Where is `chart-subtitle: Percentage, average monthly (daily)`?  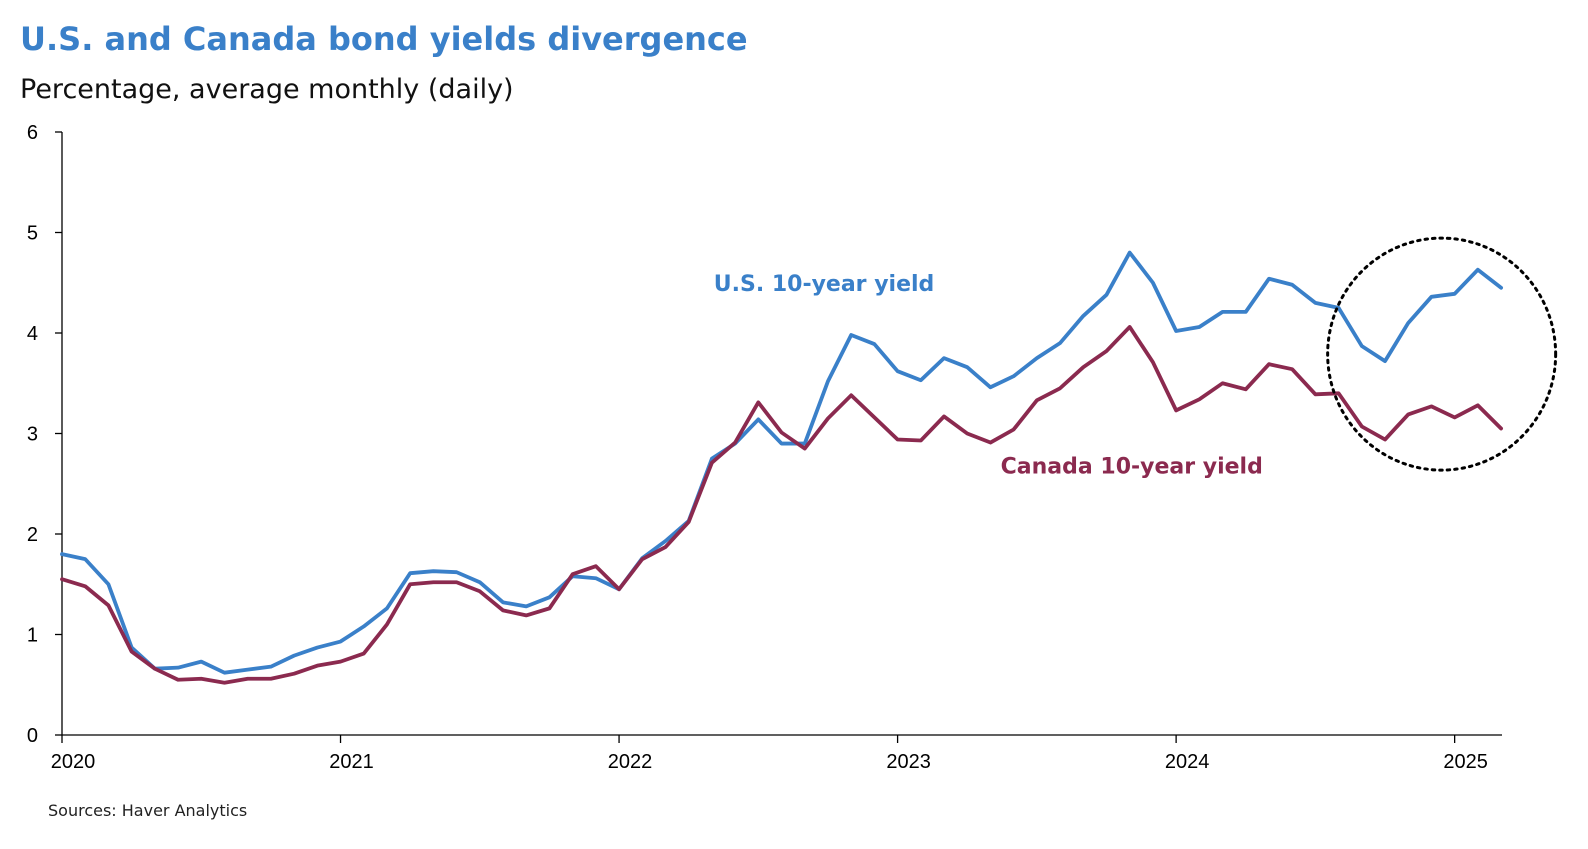
chart-subtitle: Percentage, average monthly (daily) is located at coordinates (267, 89).